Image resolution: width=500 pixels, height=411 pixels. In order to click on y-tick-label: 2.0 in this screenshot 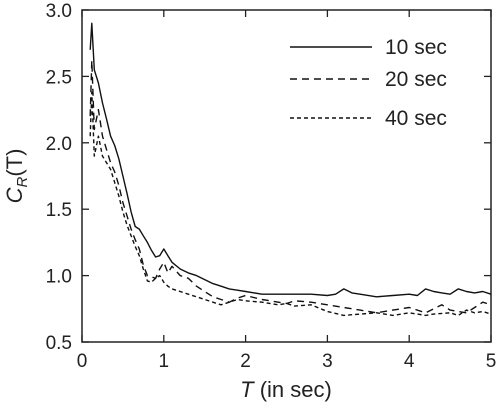, I will do `click(59, 144)`.